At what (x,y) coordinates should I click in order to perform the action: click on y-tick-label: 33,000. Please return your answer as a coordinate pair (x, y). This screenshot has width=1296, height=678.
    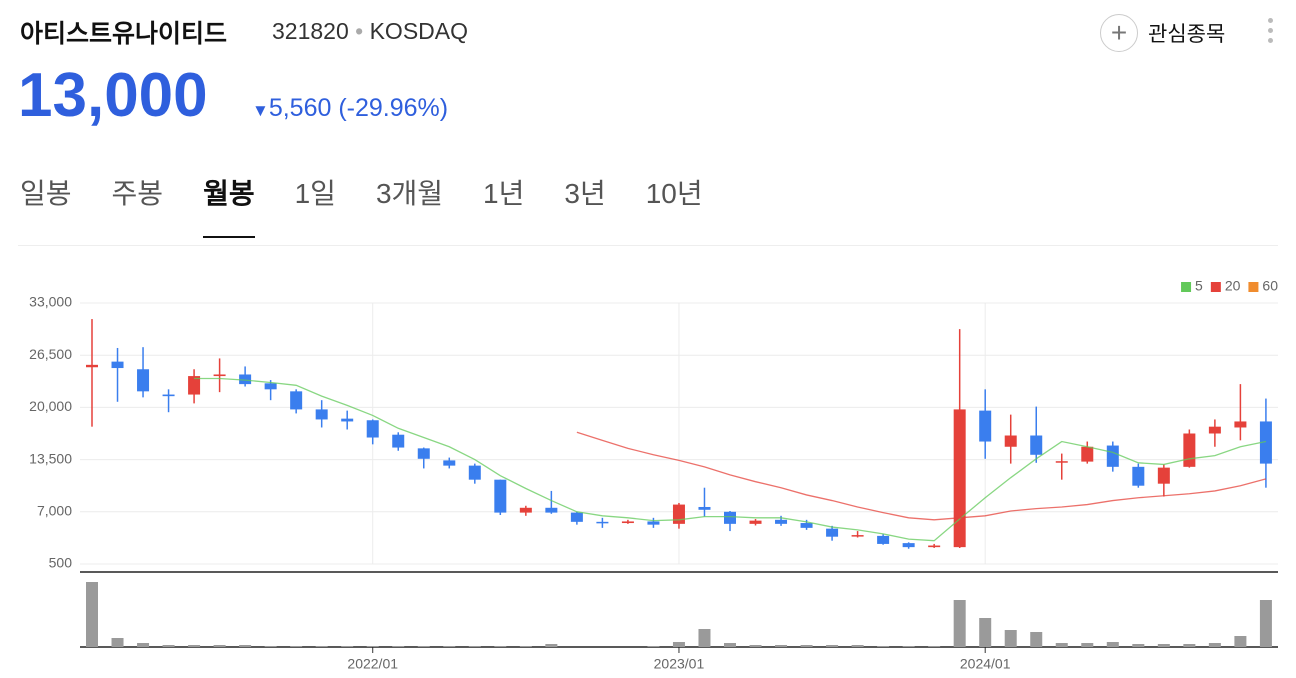
    Looking at the image, I should click on (50, 302).